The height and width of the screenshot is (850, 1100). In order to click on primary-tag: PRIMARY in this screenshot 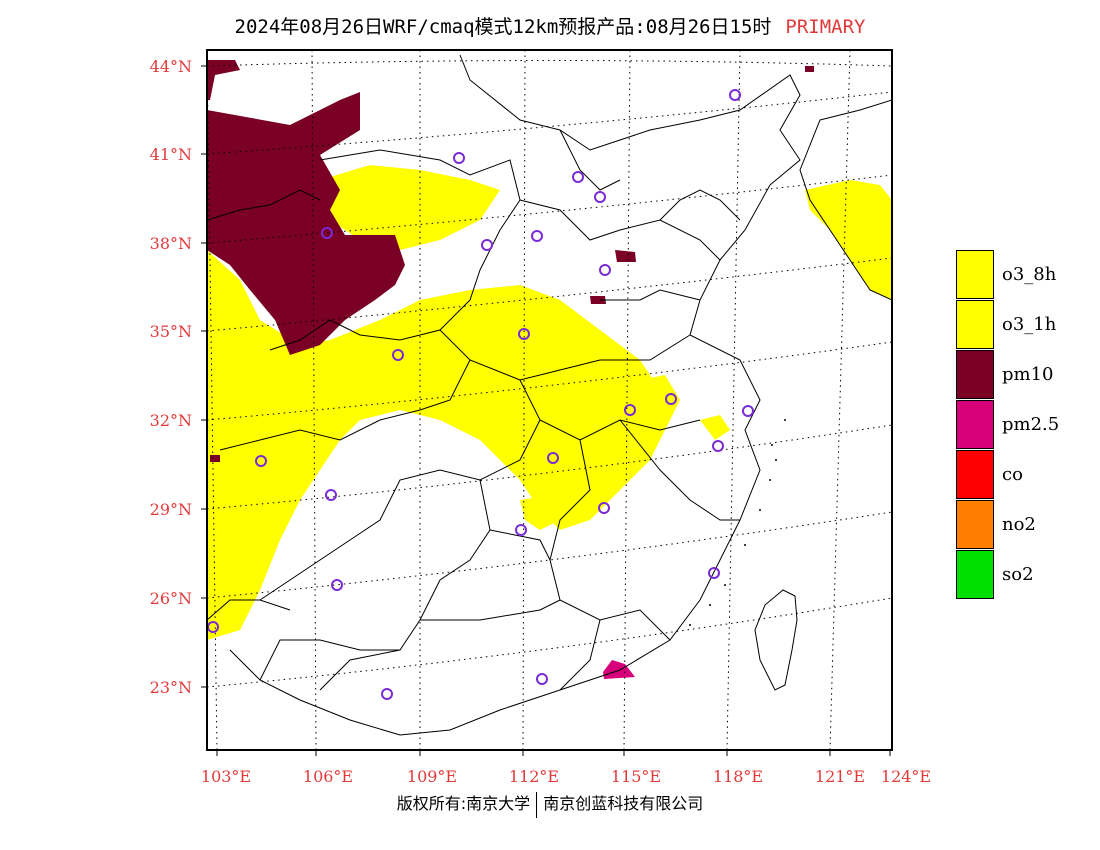, I will do `click(825, 27)`.